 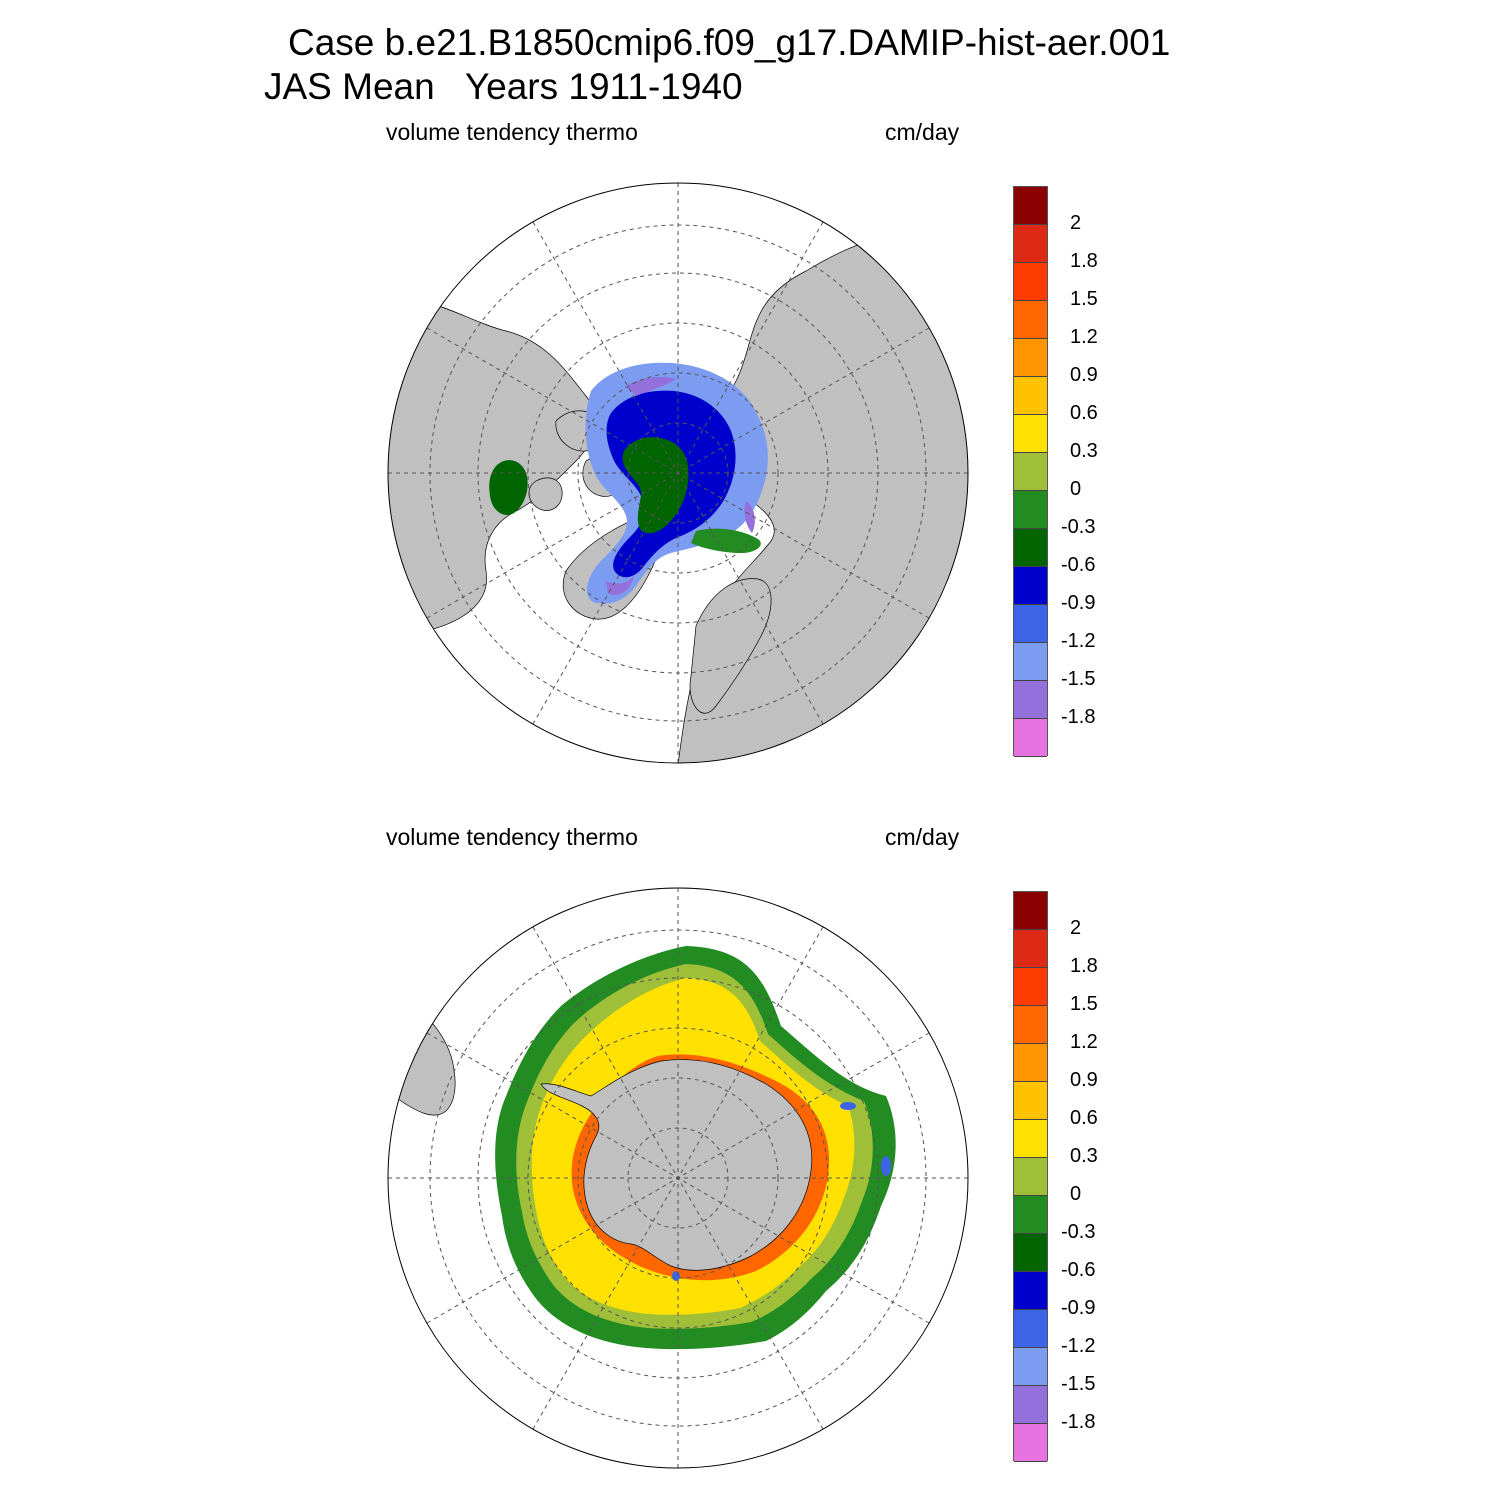 What do you see at coordinates (1078, 565) in the screenshot?
I see `north-colorbar-tick-label: -0.6` at bounding box center [1078, 565].